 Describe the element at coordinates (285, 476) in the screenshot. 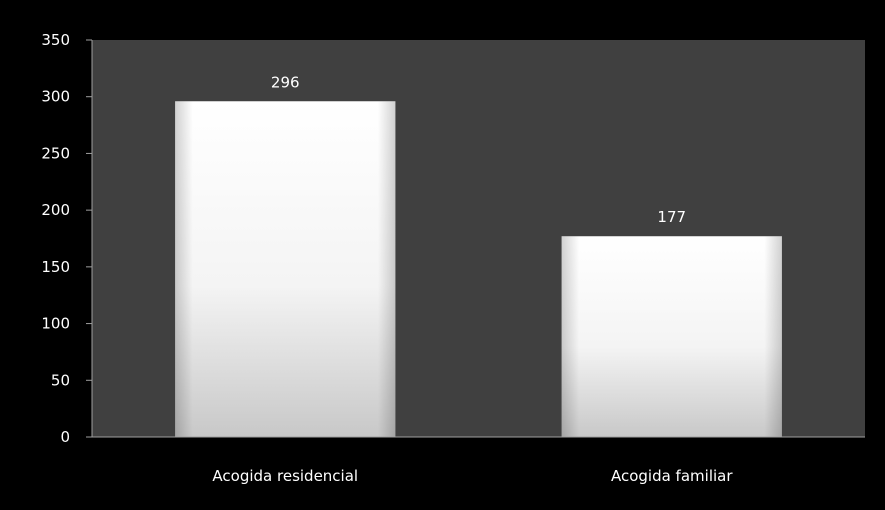

I see `x-tick-label: Acogida residencial` at that location.